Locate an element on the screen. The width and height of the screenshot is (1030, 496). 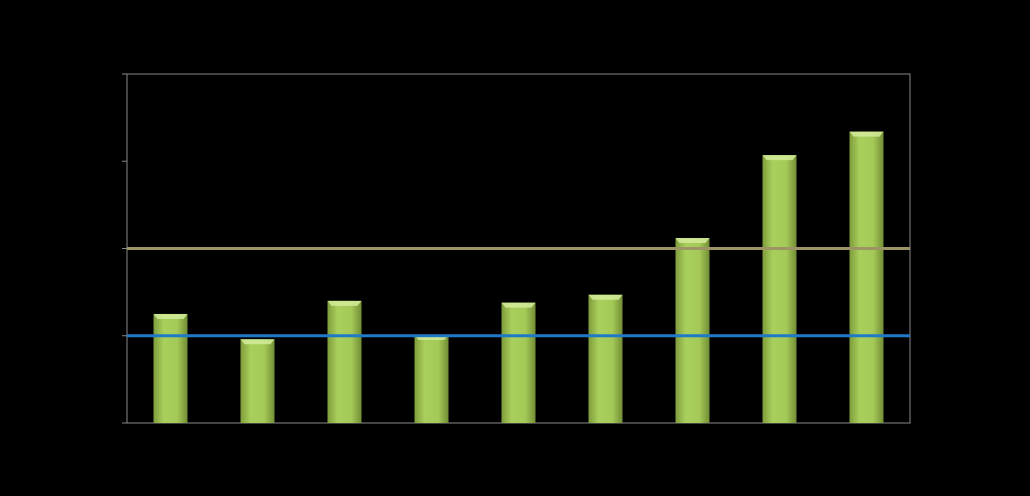
y-tick-label: 4 is located at coordinates (113, 73).